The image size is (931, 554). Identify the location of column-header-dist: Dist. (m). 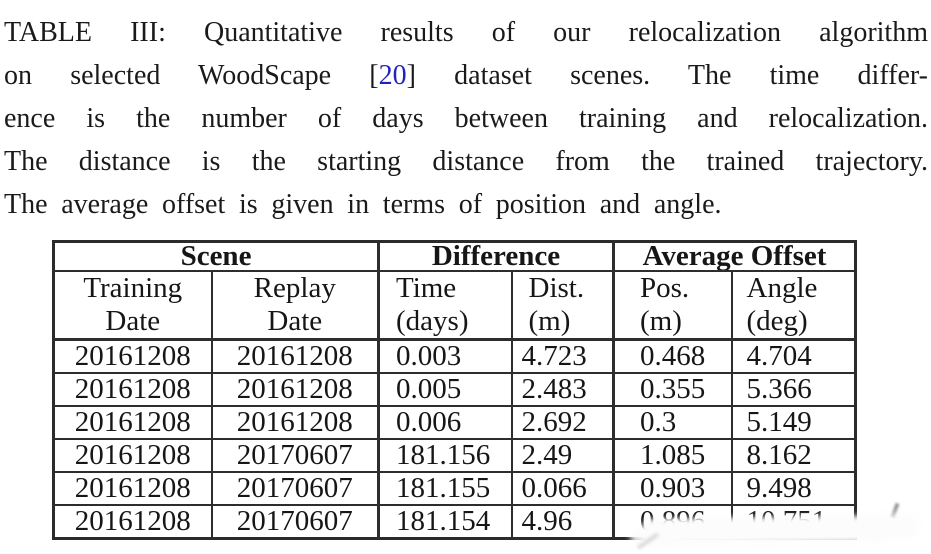
(562, 305).